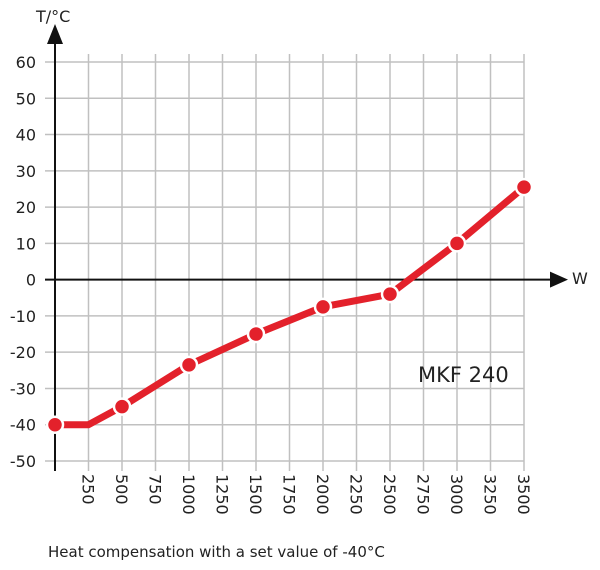 This screenshot has height=570, width=600. What do you see at coordinates (155, 489) in the screenshot?
I see `x-tick-label: 750` at bounding box center [155, 489].